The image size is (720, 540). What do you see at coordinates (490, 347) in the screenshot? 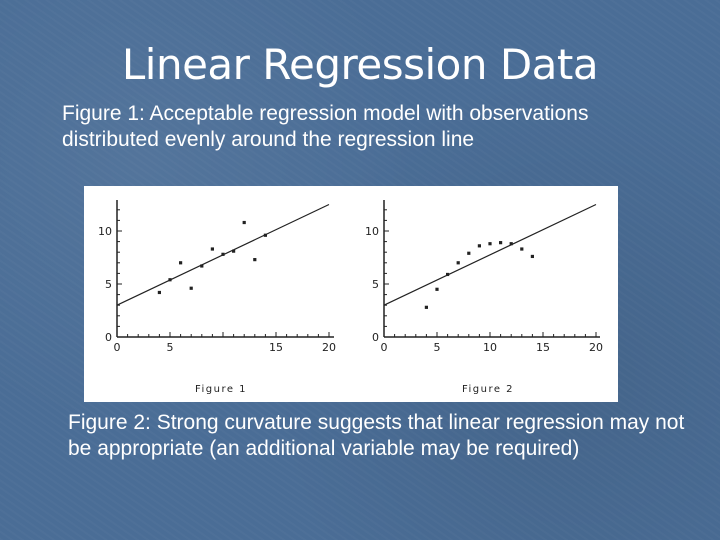
I see `x-tick-label: 10` at bounding box center [490, 347].